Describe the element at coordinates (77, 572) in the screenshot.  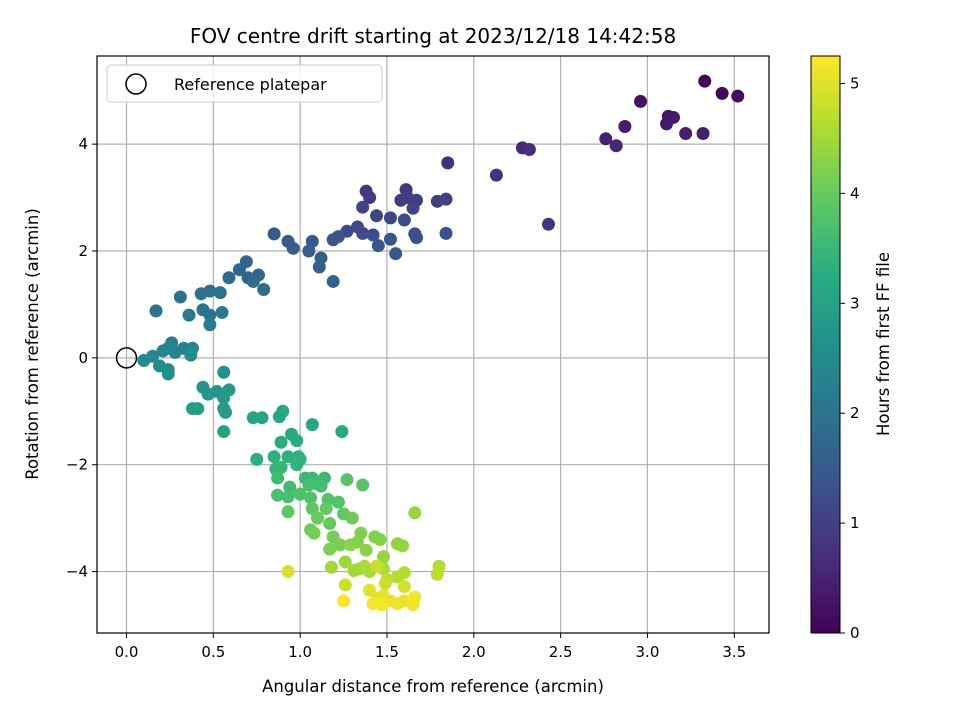
I see `y-tick-label: −4` at that location.